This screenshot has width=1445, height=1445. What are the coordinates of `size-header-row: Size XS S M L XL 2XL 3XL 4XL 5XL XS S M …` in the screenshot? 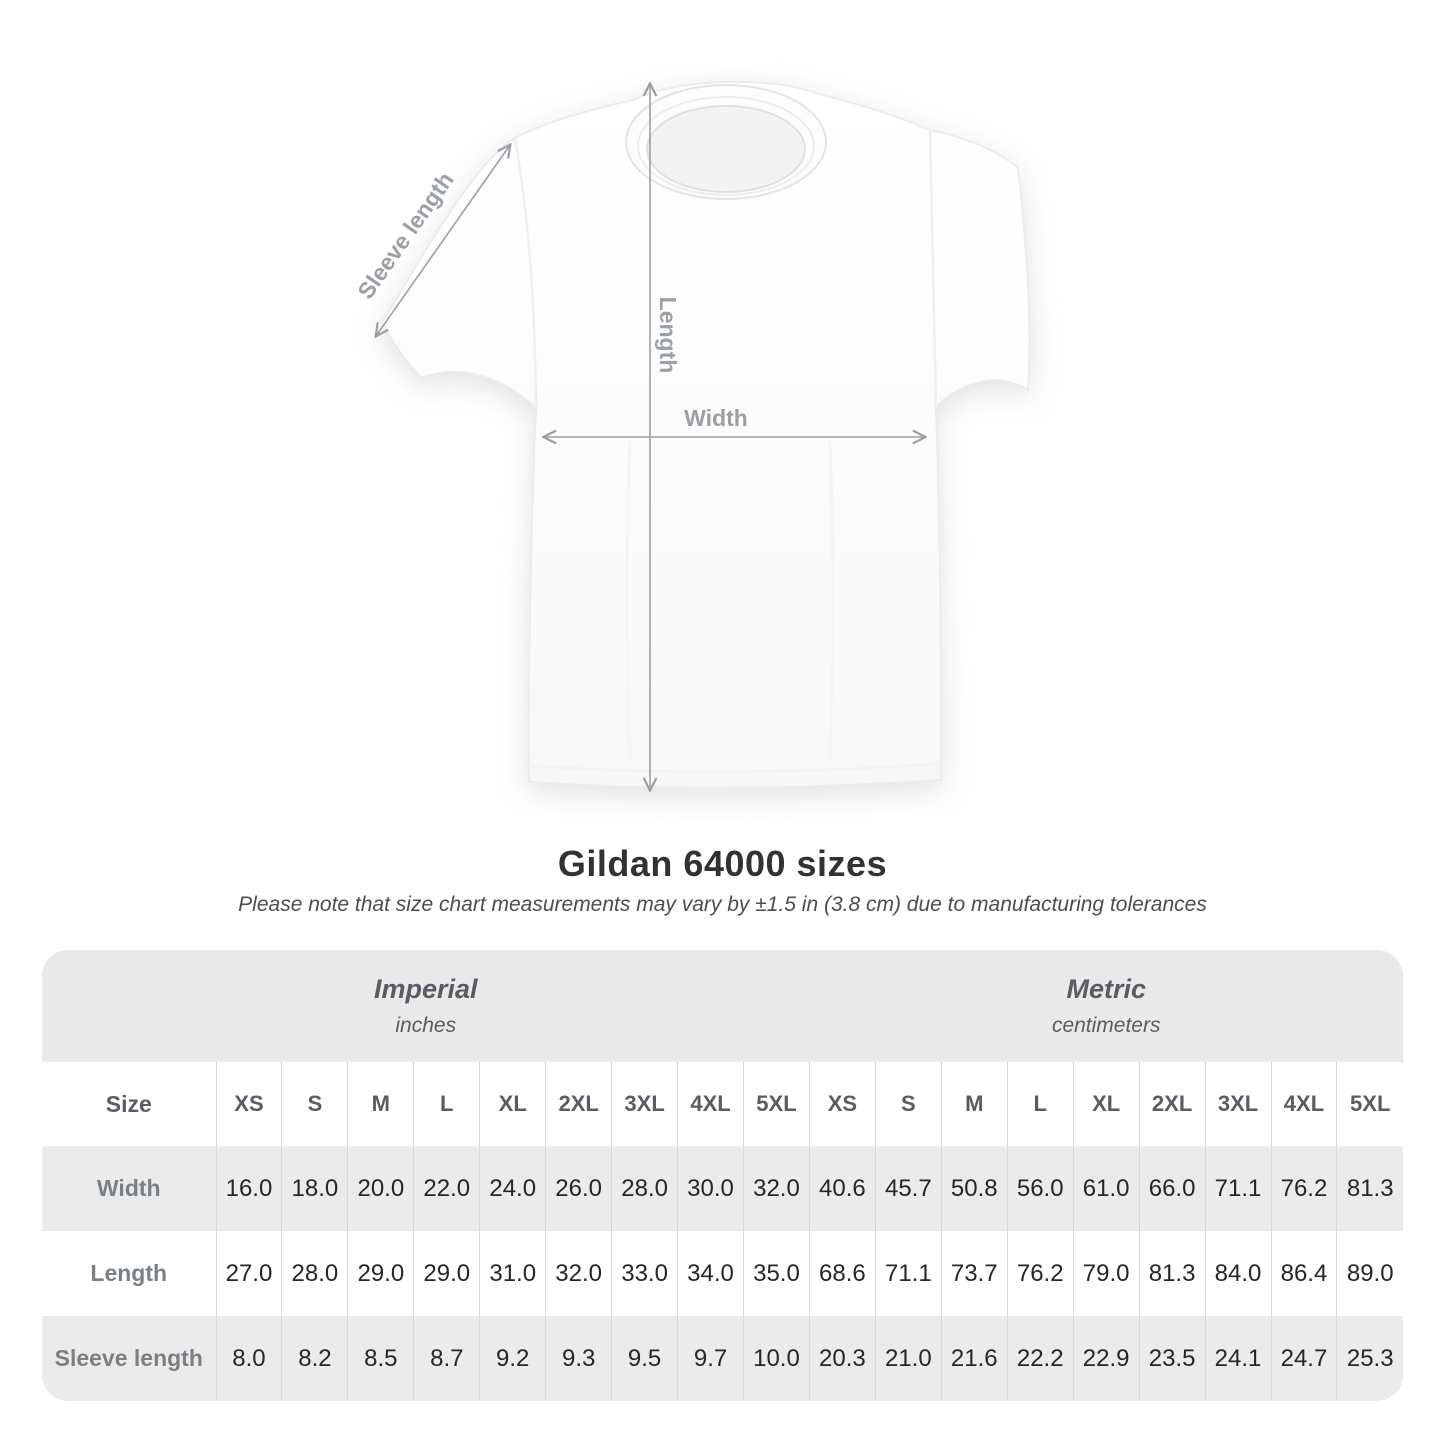 It's located at (722, 1104).